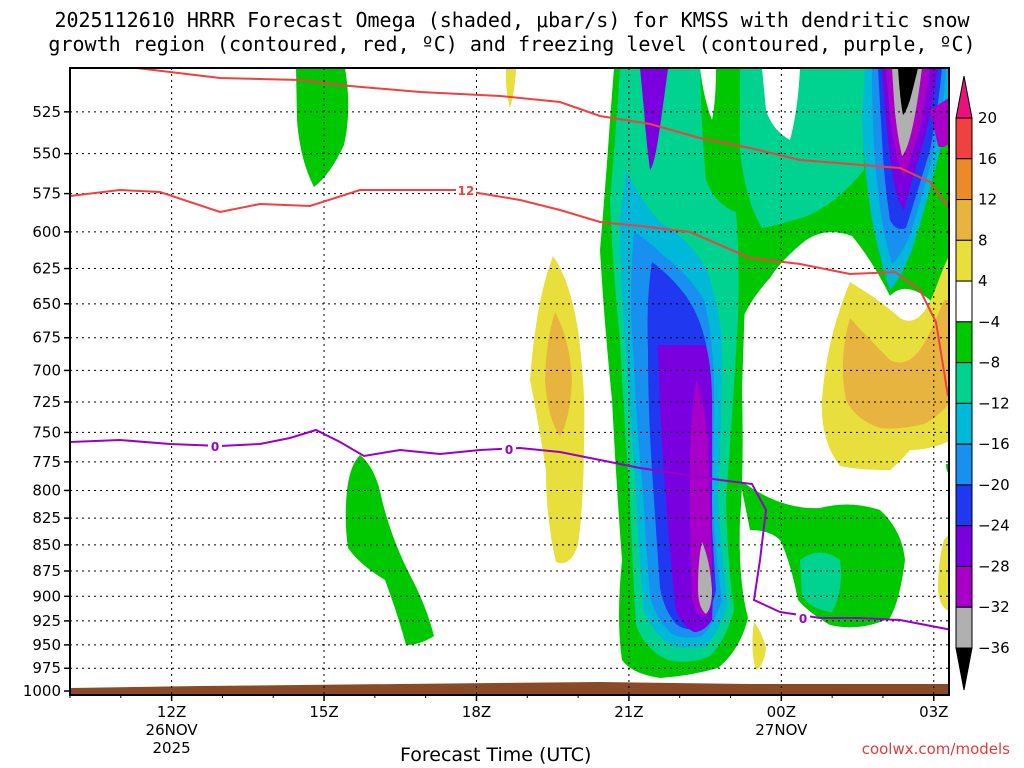 The width and height of the screenshot is (1024, 768). Describe the element at coordinates (46, 304) in the screenshot. I see `y-tick-label-650: 650` at that location.